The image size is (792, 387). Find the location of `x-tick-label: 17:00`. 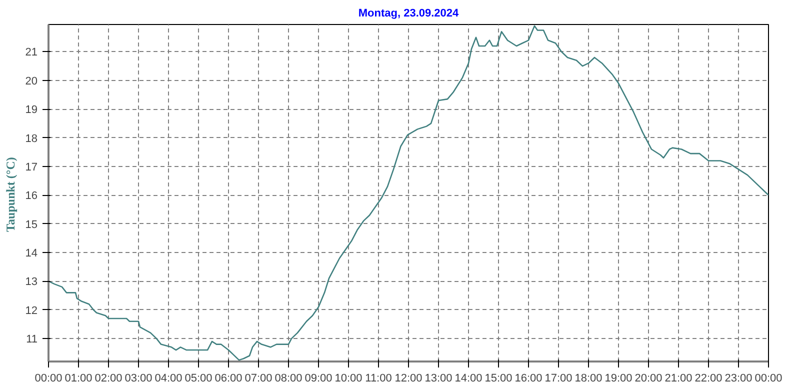

x-tick-label: 17:00 is located at coordinates (558, 378).